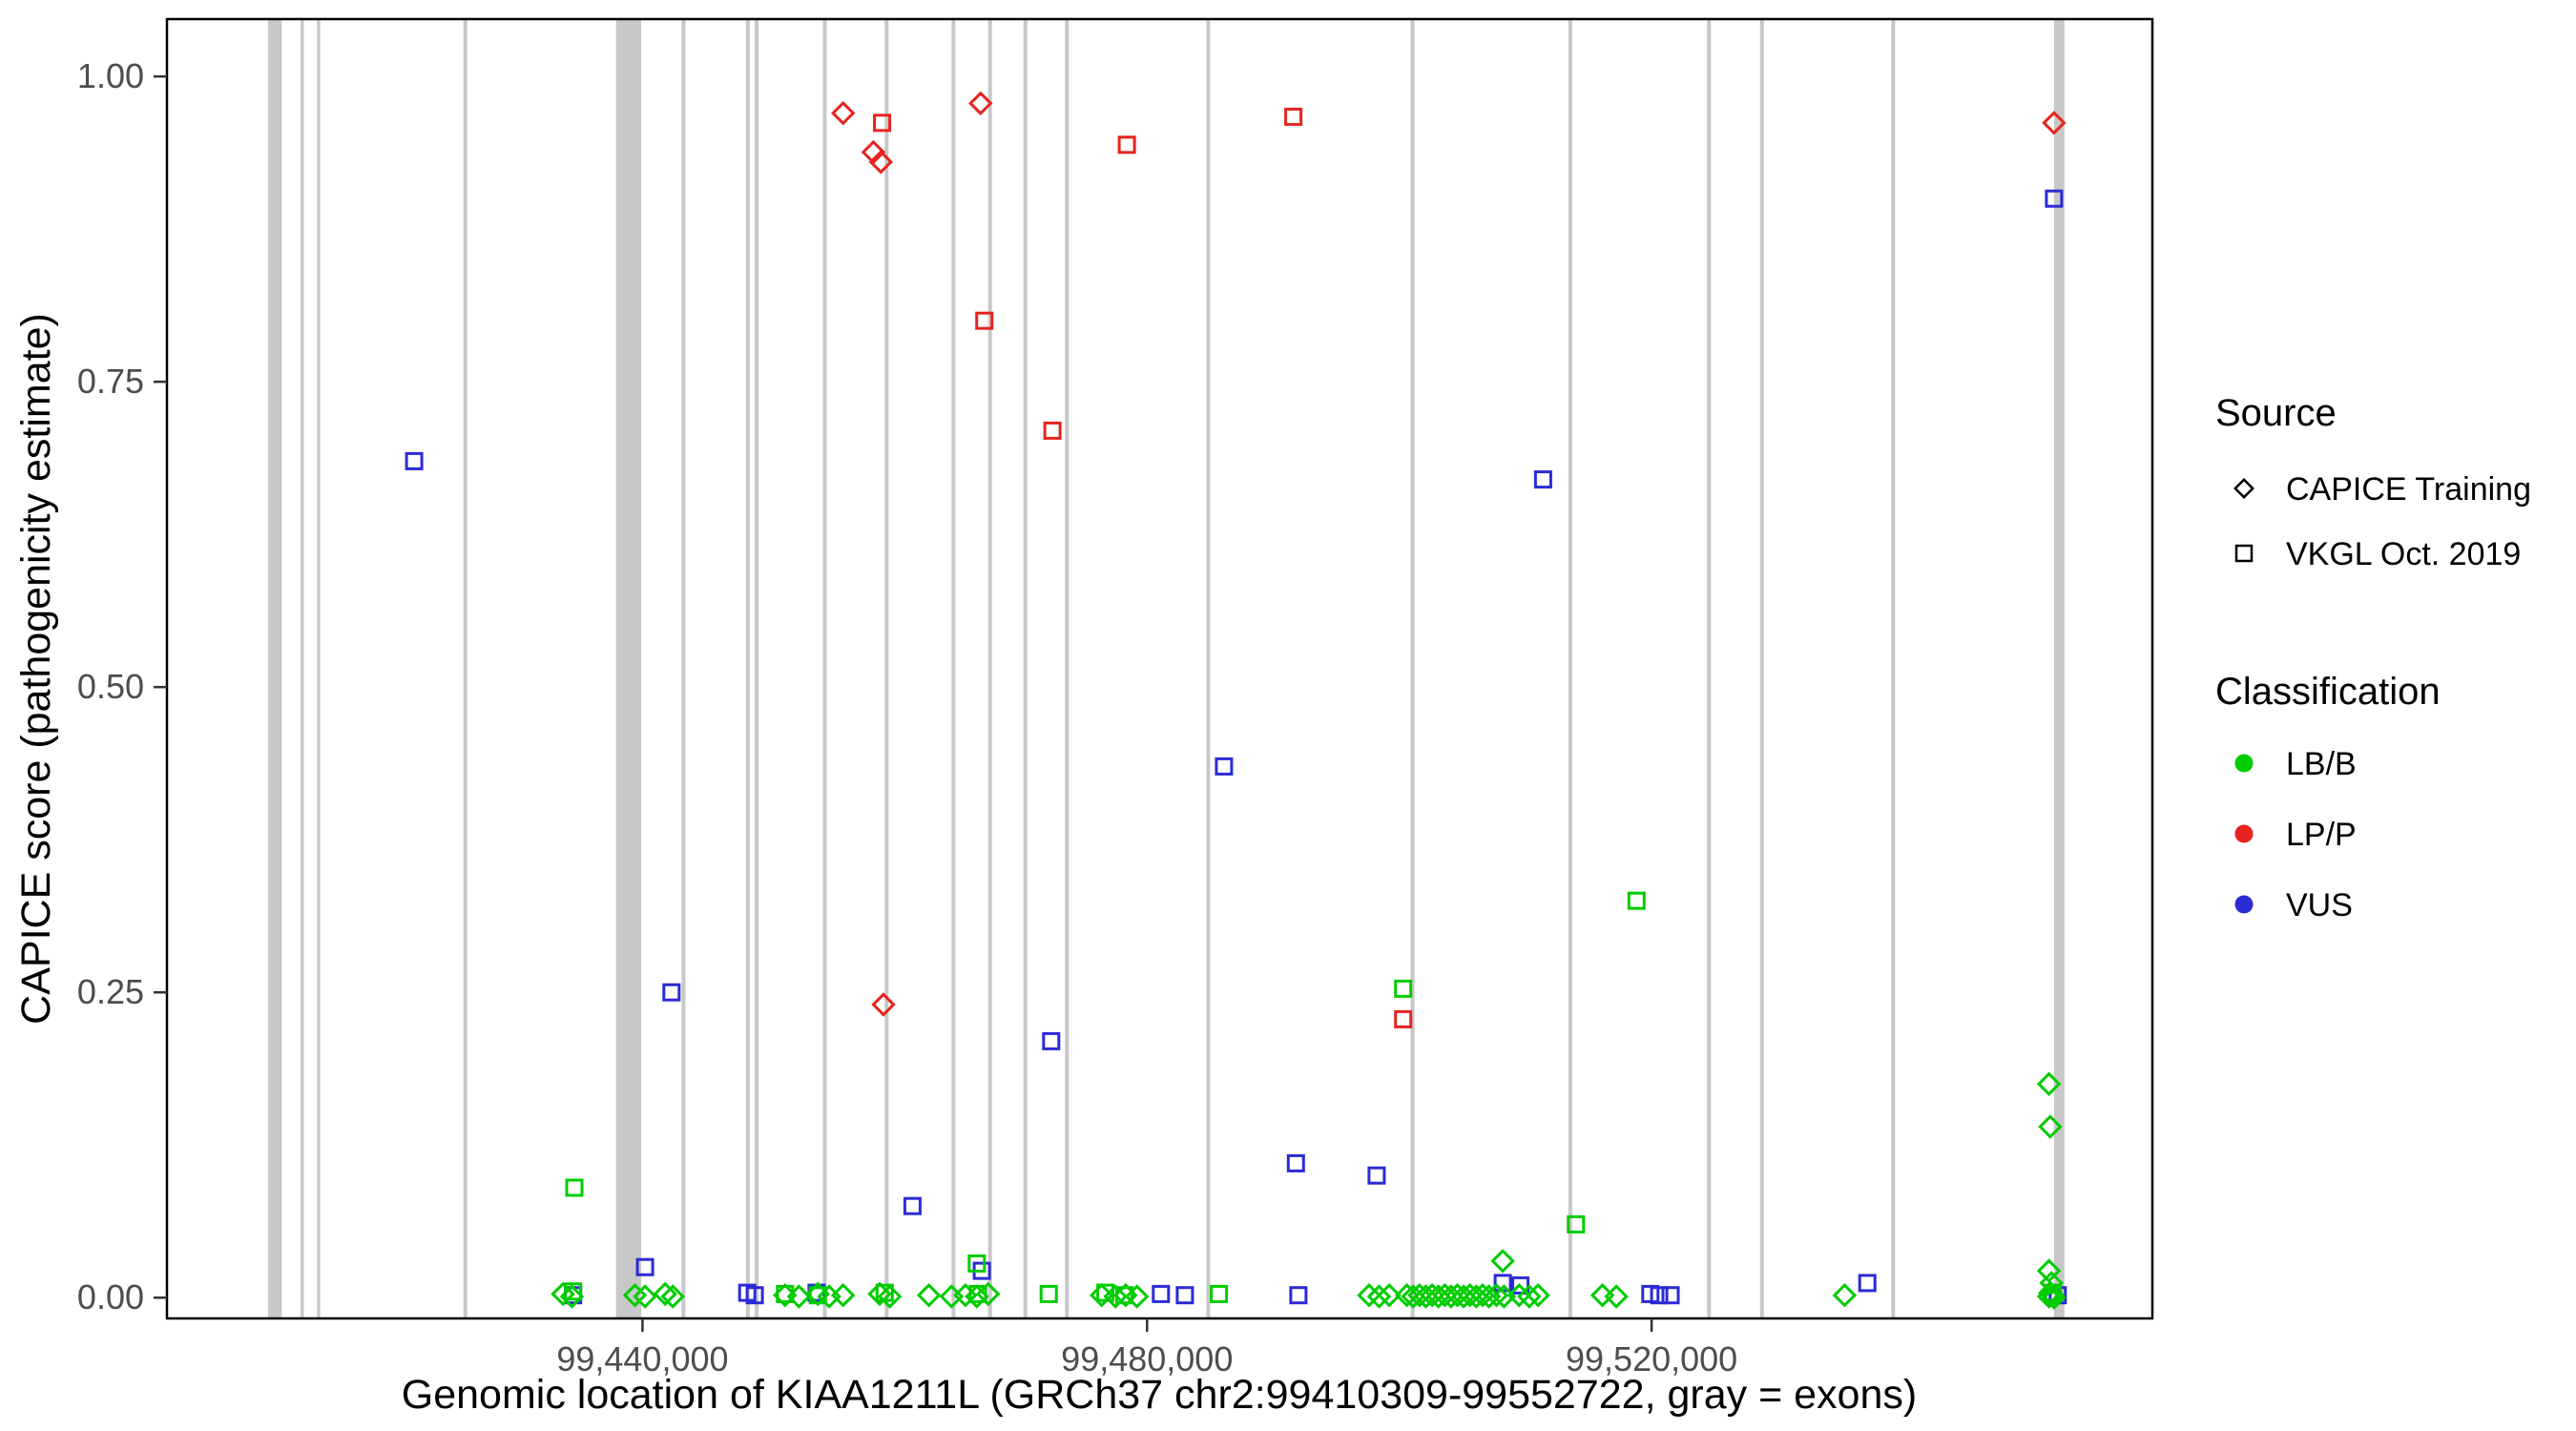 This screenshot has height=1431, width=2576. What do you see at coordinates (110, 686) in the screenshot?
I see `y-tick-label: 0.50` at bounding box center [110, 686].